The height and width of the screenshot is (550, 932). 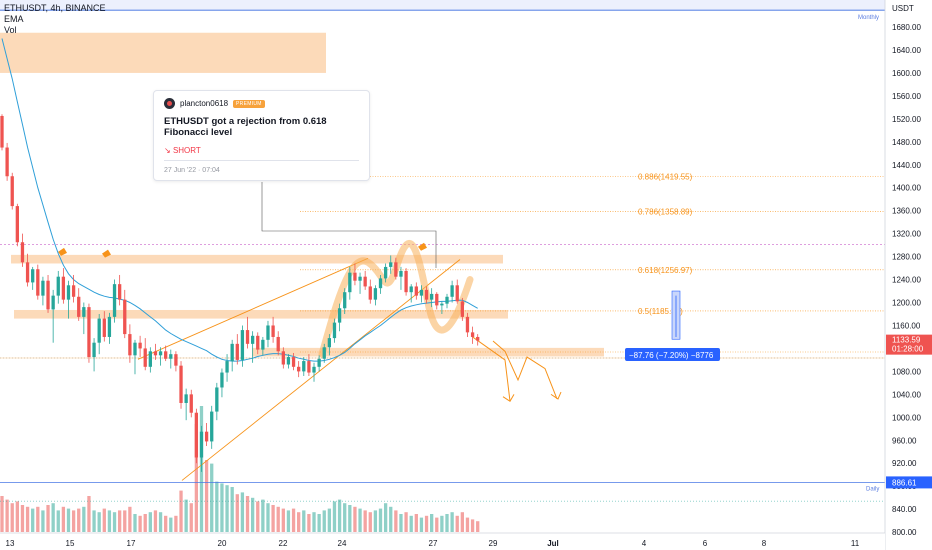 What do you see at coordinates (491, 369) in the screenshot?
I see `projection-arrow` at bounding box center [491, 369].